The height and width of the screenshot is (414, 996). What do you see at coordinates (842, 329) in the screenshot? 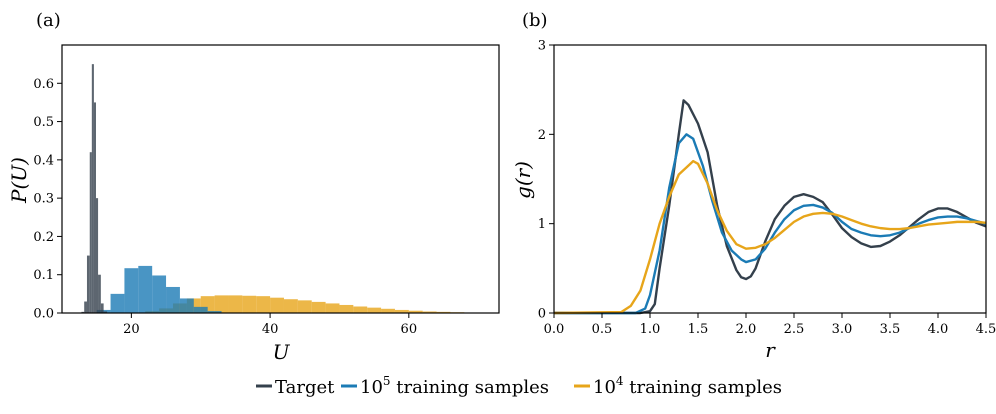
I see `x-tick-label-b: 3.0` at bounding box center [842, 329].